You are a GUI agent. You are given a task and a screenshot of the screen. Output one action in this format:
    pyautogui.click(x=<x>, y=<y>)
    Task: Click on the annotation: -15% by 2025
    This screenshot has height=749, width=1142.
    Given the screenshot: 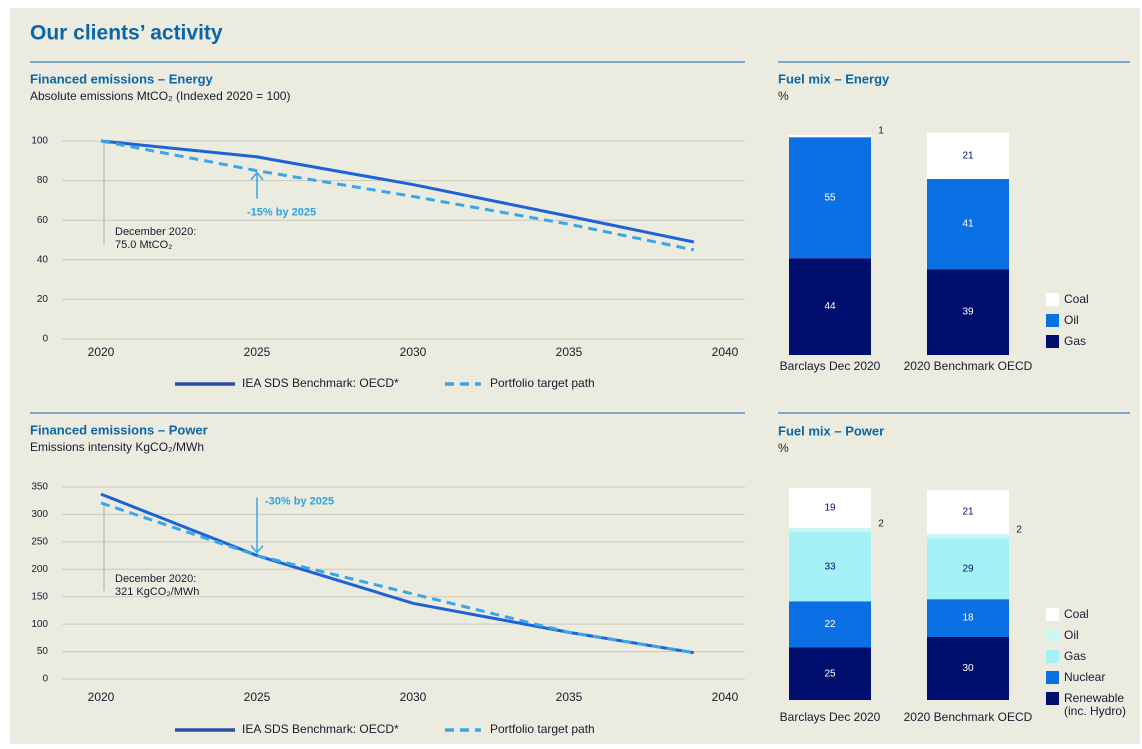 What is the action you would take?
    pyautogui.click(x=281, y=213)
    